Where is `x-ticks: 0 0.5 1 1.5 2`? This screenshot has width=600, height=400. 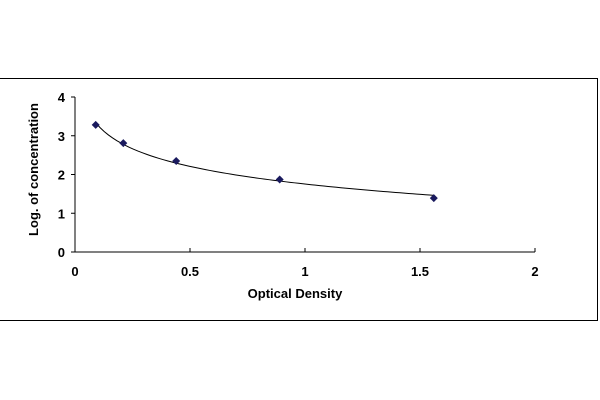 x-ticks: 0 0.5 1 1.5 2 is located at coordinates (305, 263).